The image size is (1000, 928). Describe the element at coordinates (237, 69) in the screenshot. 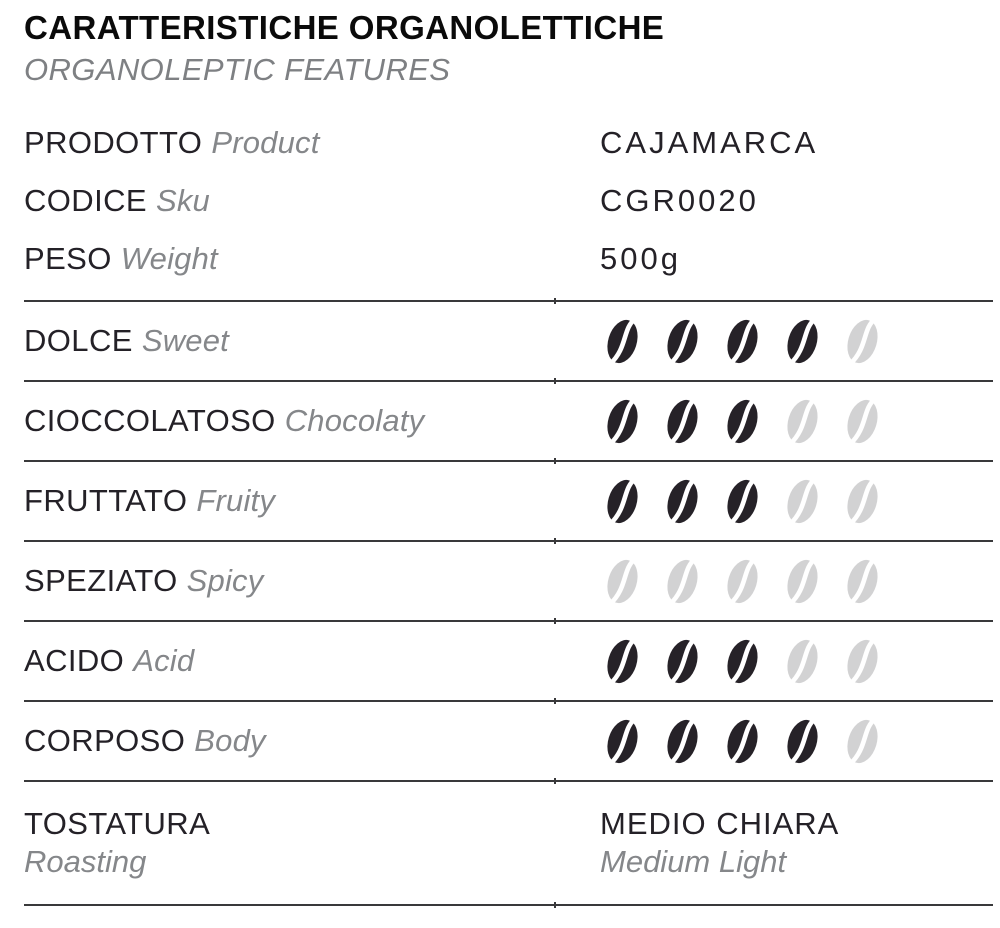

I see `page-subtitle: ORGANOLEPTIC FEATURES` at that location.